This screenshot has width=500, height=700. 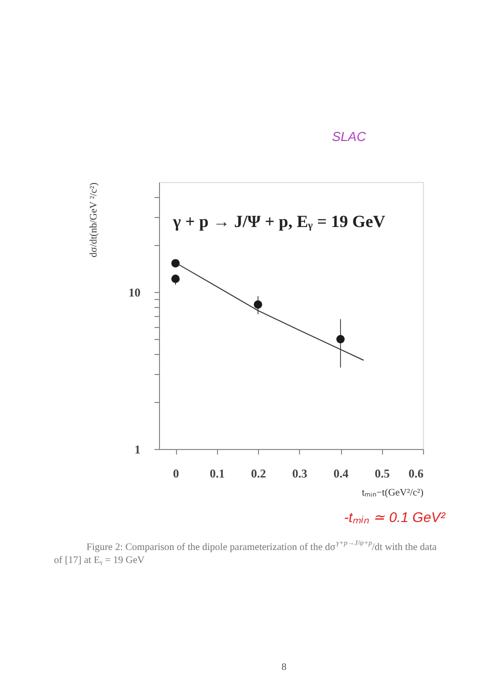 What do you see at coordinates (100, 560) in the screenshot?
I see `text: of [17] at Eᵧ = 19 GeV` at bounding box center [100, 560].